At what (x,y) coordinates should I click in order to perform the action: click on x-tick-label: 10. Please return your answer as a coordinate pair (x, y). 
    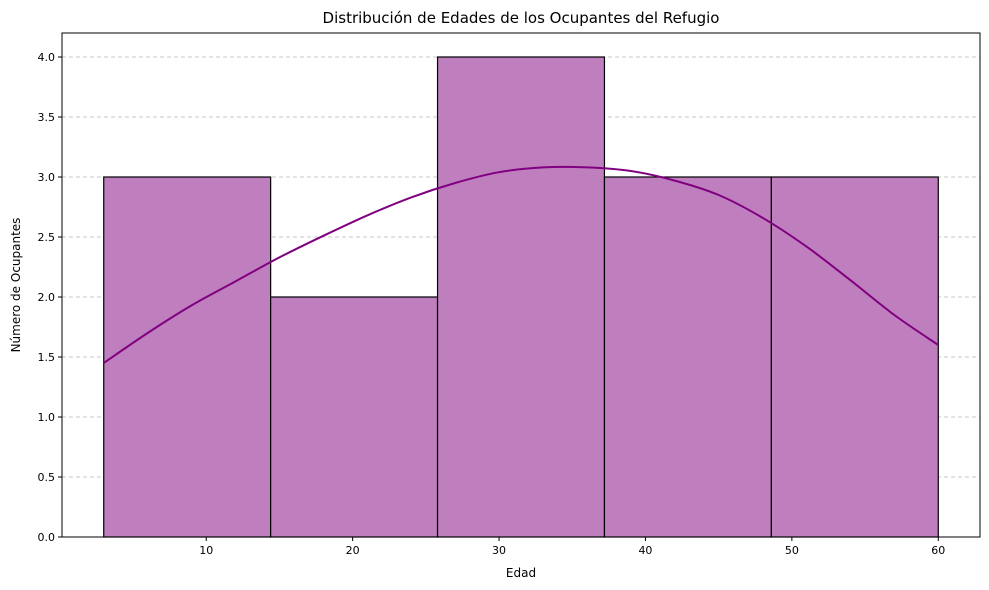
    Looking at the image, I should click on (206, 550).